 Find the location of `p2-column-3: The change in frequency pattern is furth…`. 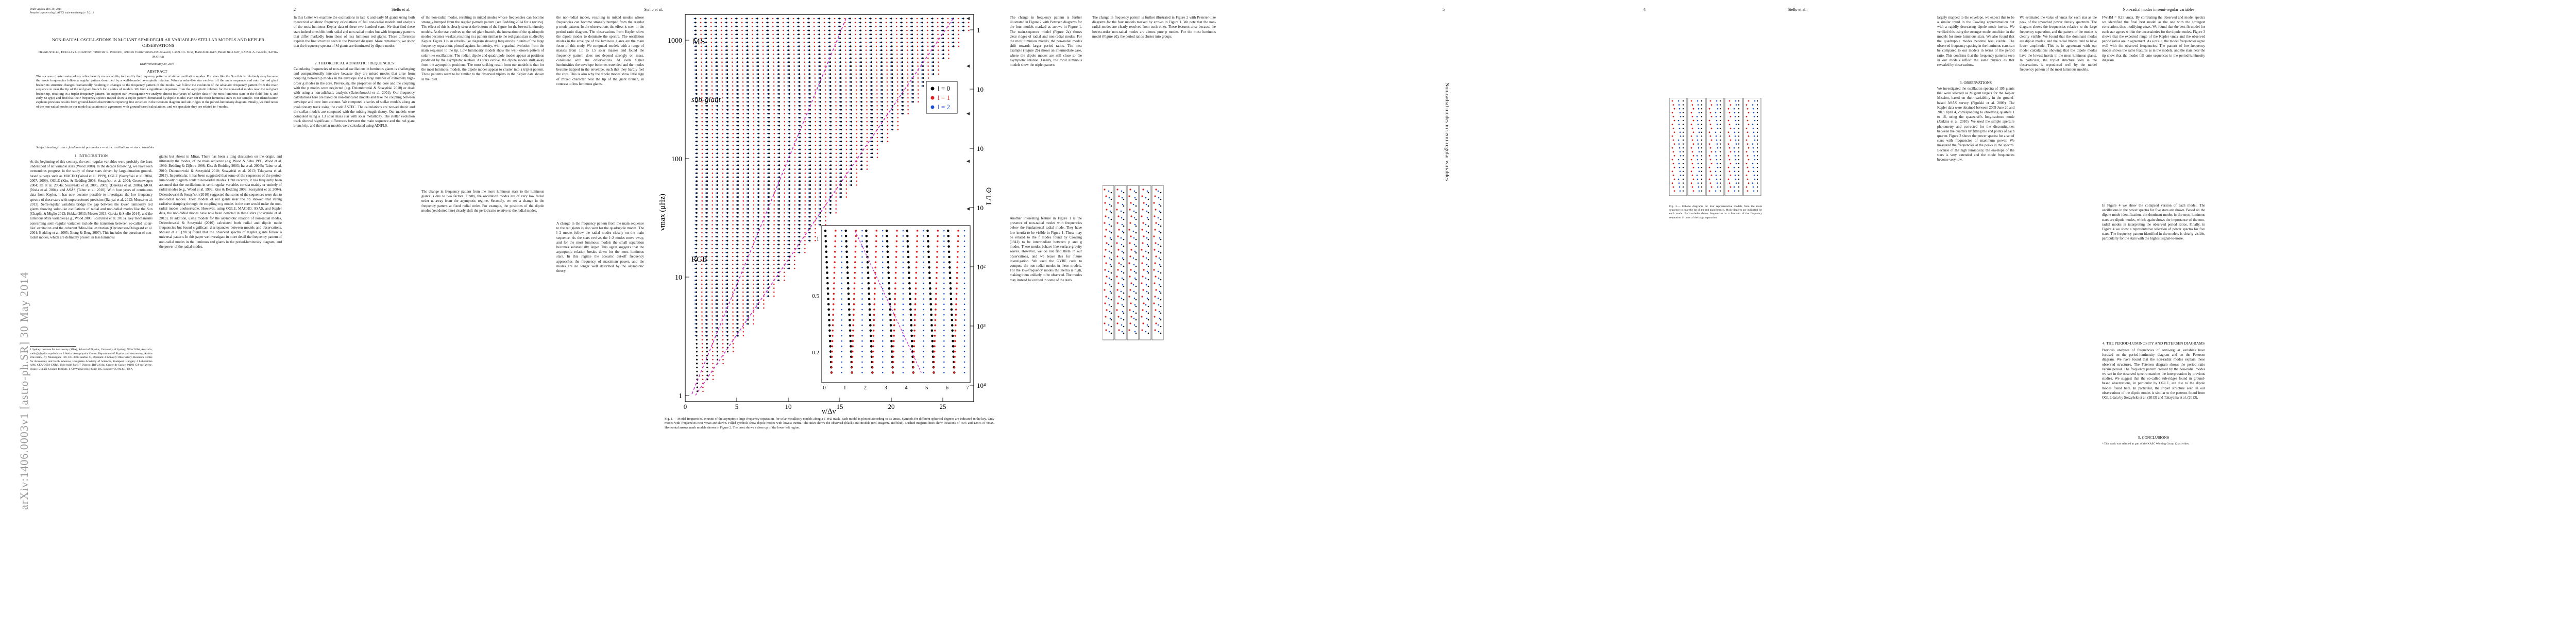

p2-column-3: The change in frequency pattern is furth… is located at coordinates (1046, 41).